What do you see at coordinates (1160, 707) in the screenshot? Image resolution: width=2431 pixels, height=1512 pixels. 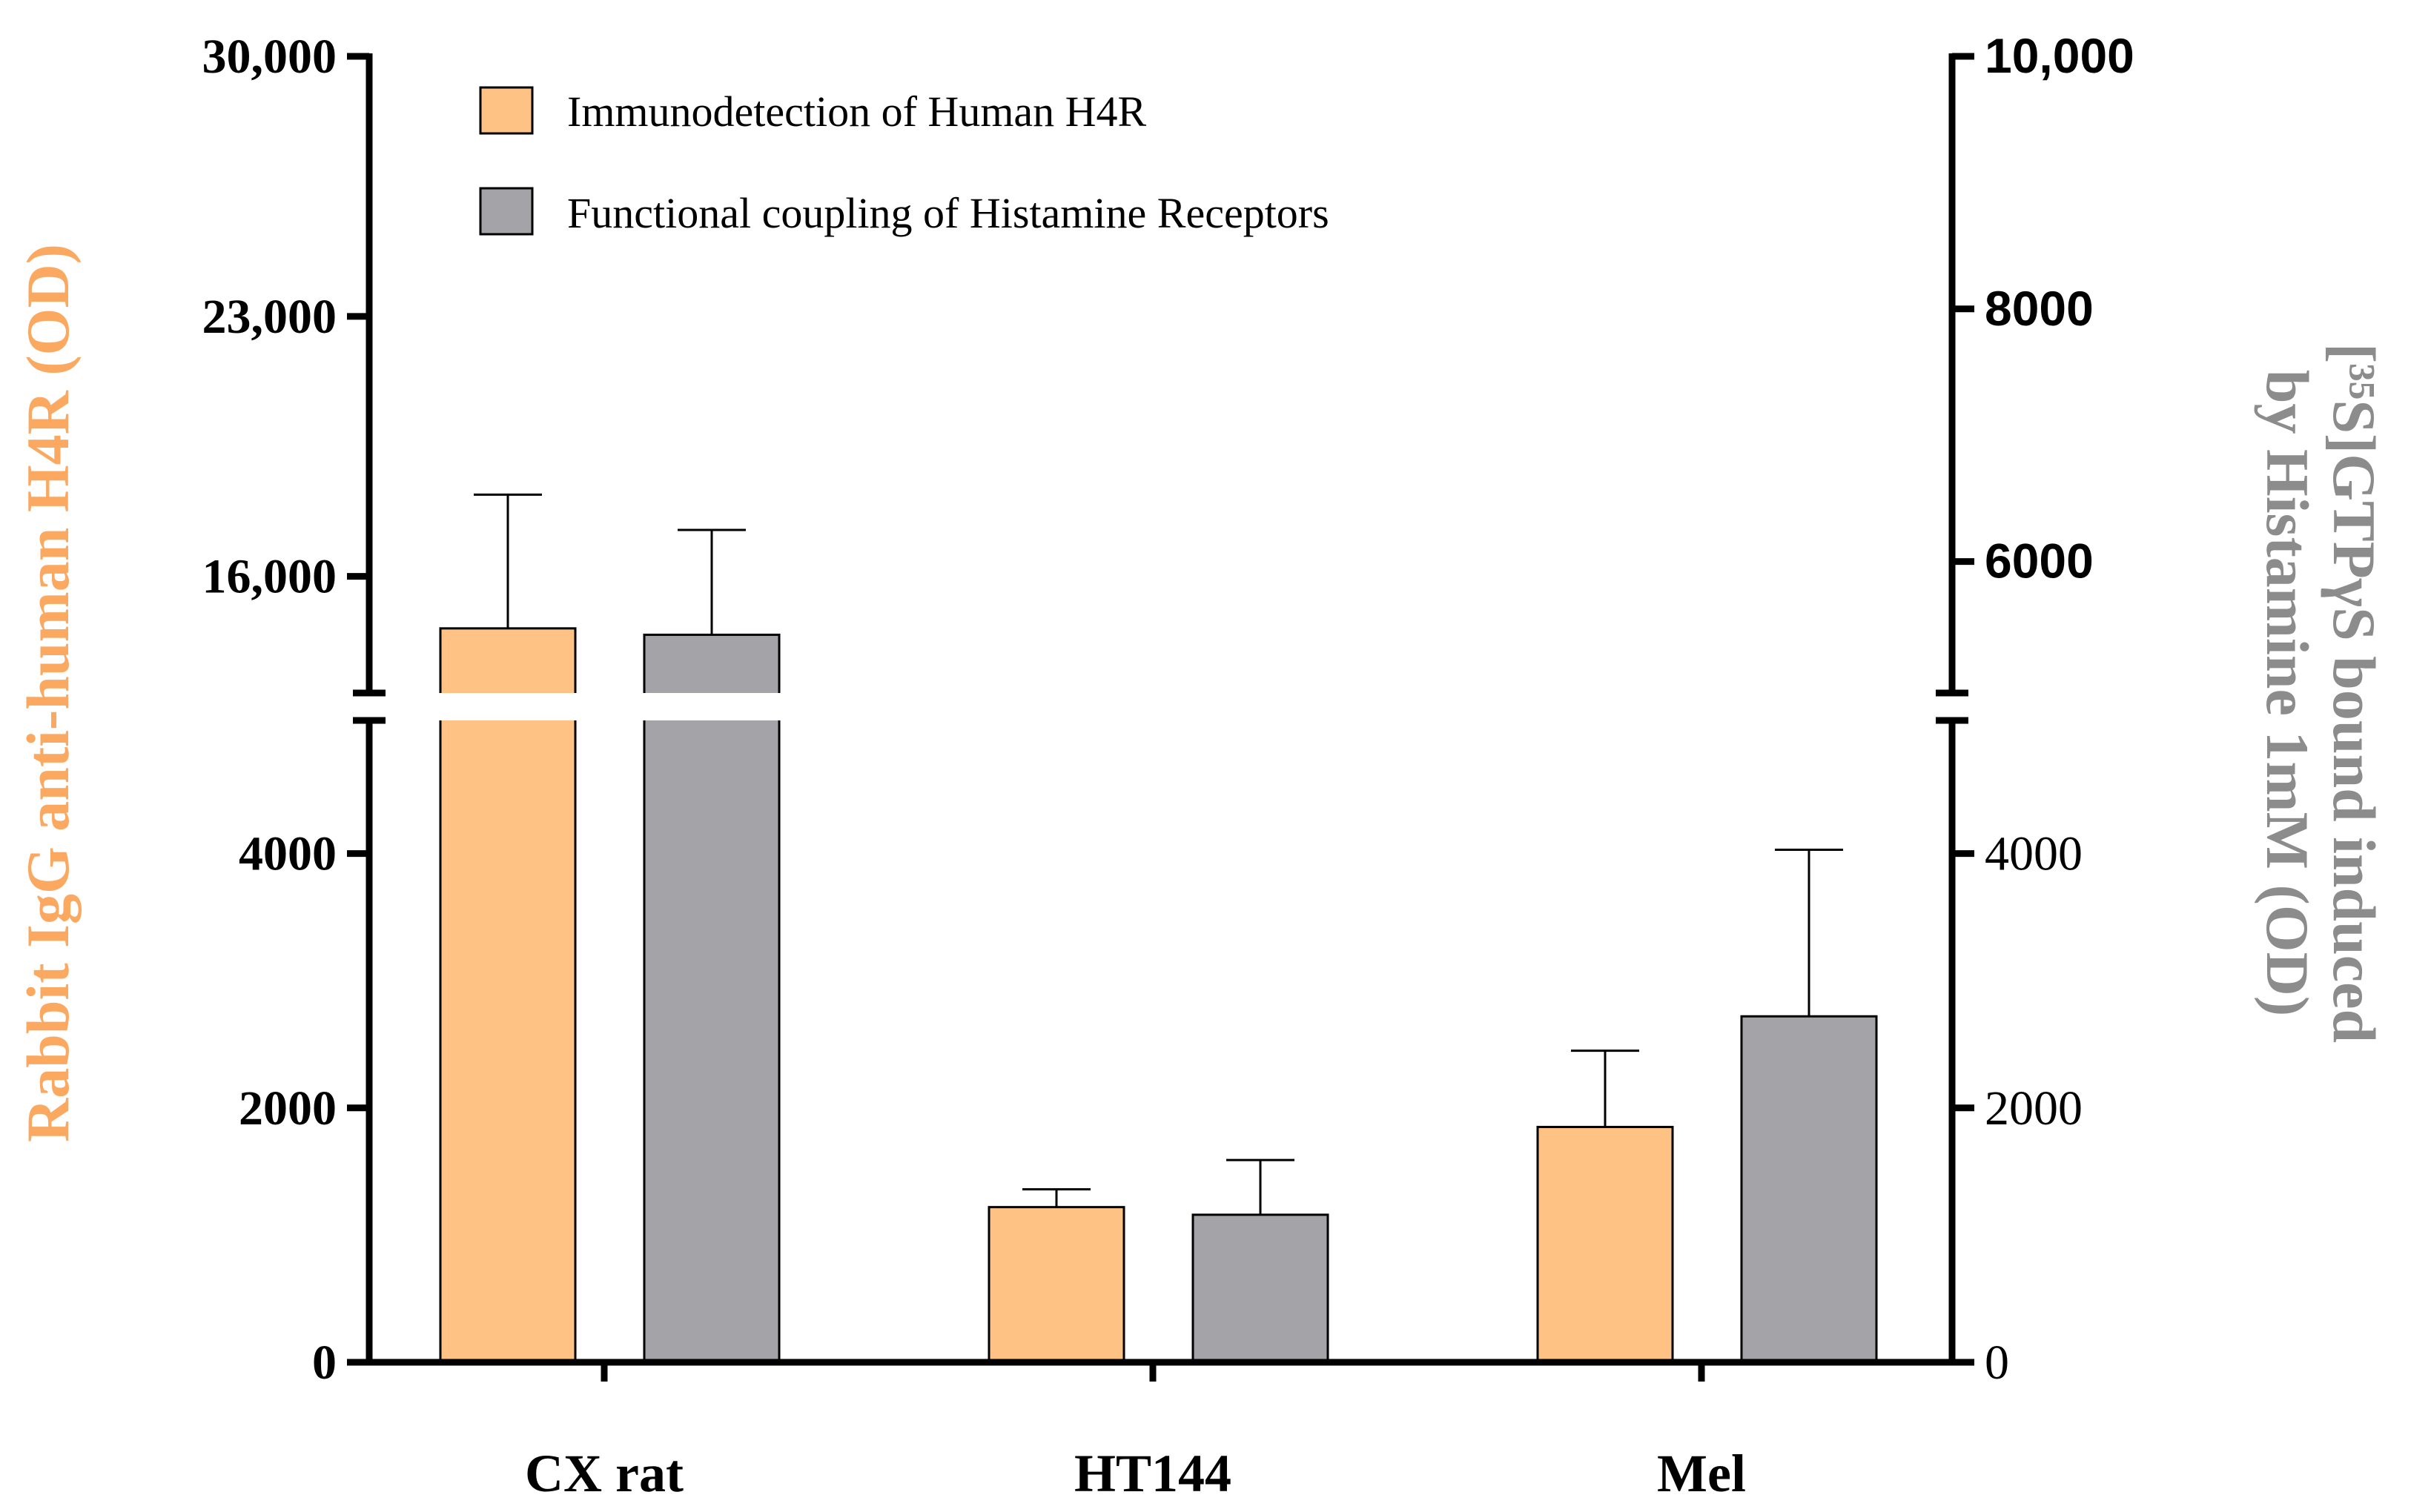 I see `axis-break-band` at bounding box center [1160, 707].